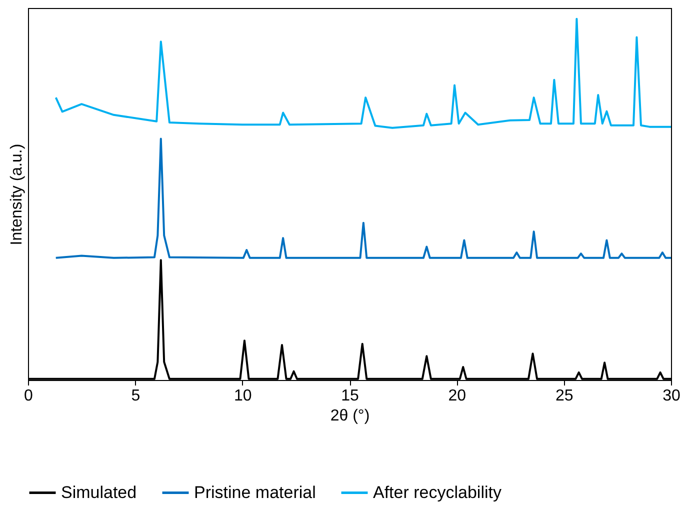 This screenshot has width=694, height=509. Describe the element at coordinates (243, 396) in the screenshot. I see `x-tick-label: 10` at that location.